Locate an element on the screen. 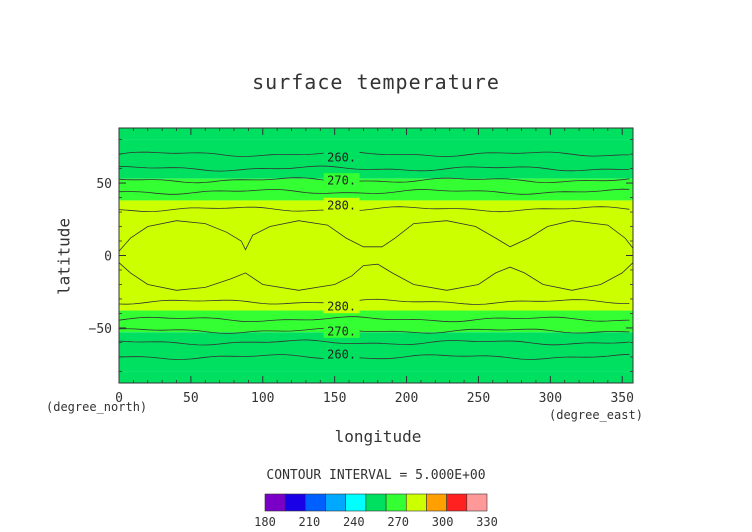 The height and width of the screenshot is (532, 752). x-tick-label-300: 300 is located at coordinates (550, 398).